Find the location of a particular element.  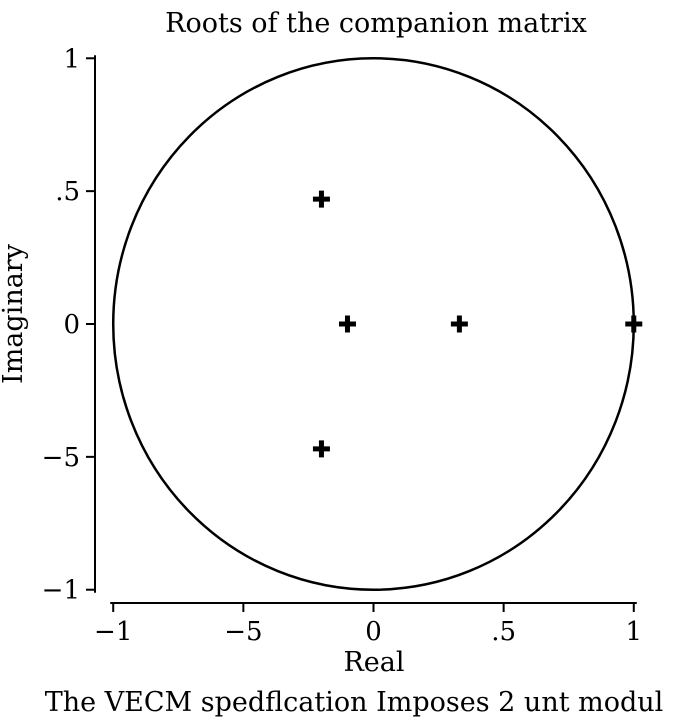

y-axis-label: Imaginary is located at coordinates (14, 313).